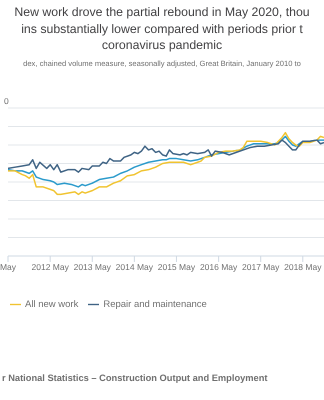  What do you see at coordinates (261, 267) in the screenshot?
I see `x-tick-label: 2017 May` at bounding box center [261, 267].